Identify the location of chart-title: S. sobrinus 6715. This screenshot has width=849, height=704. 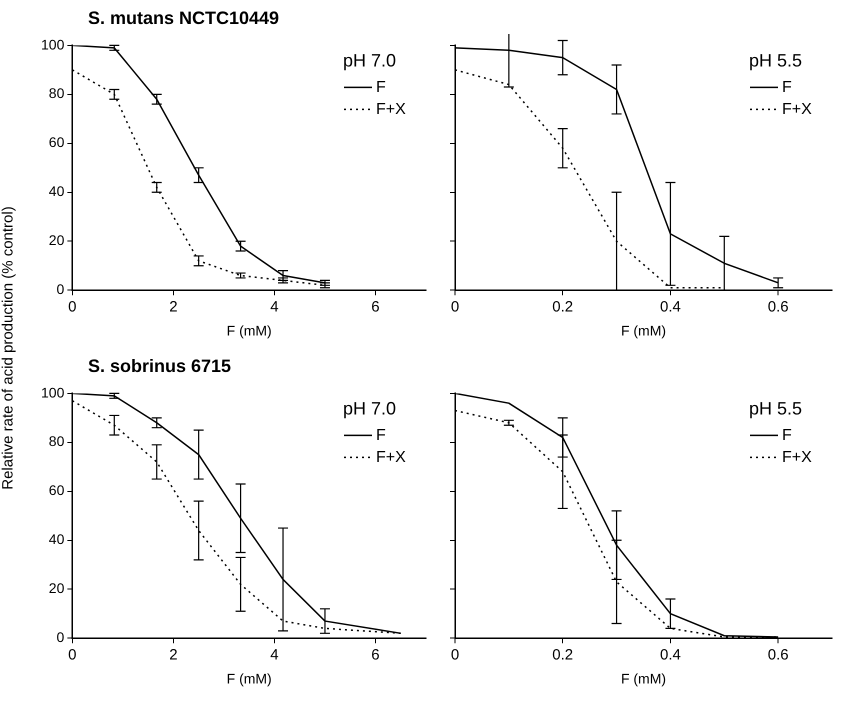
(159, 367).